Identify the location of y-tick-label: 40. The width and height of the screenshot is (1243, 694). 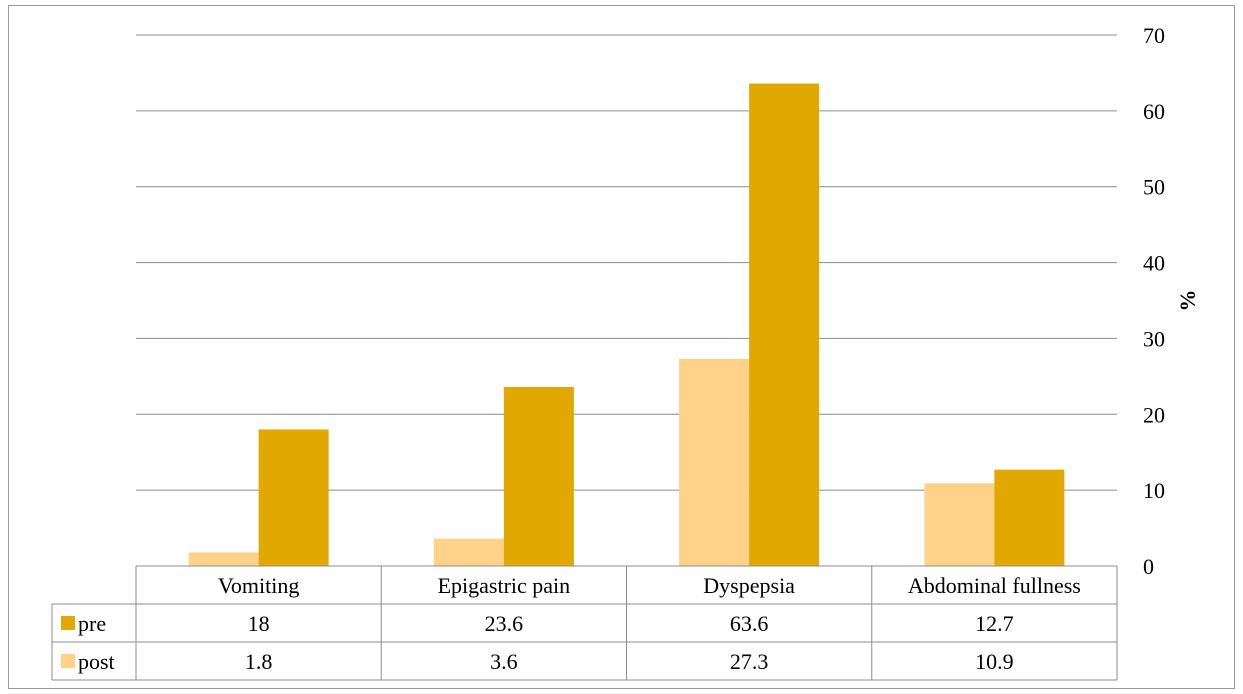
(1154, 263).